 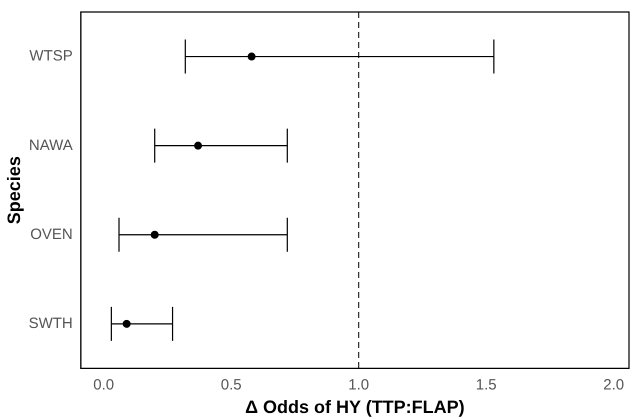 What do you see at coordinates (355, 407) in the screenshot?
I see `x-axis-title: Δ Odds of HY (TTP:FLAP)` at bounding box center [355, 407].